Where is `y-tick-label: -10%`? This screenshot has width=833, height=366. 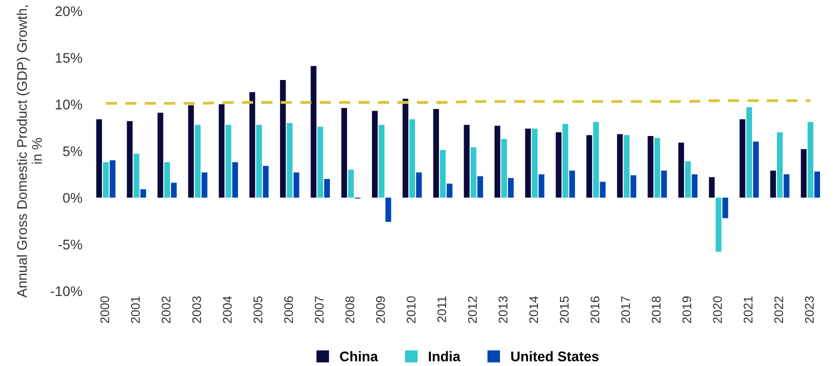
y-tick-label: -10% is located at coordinates (66, 291).